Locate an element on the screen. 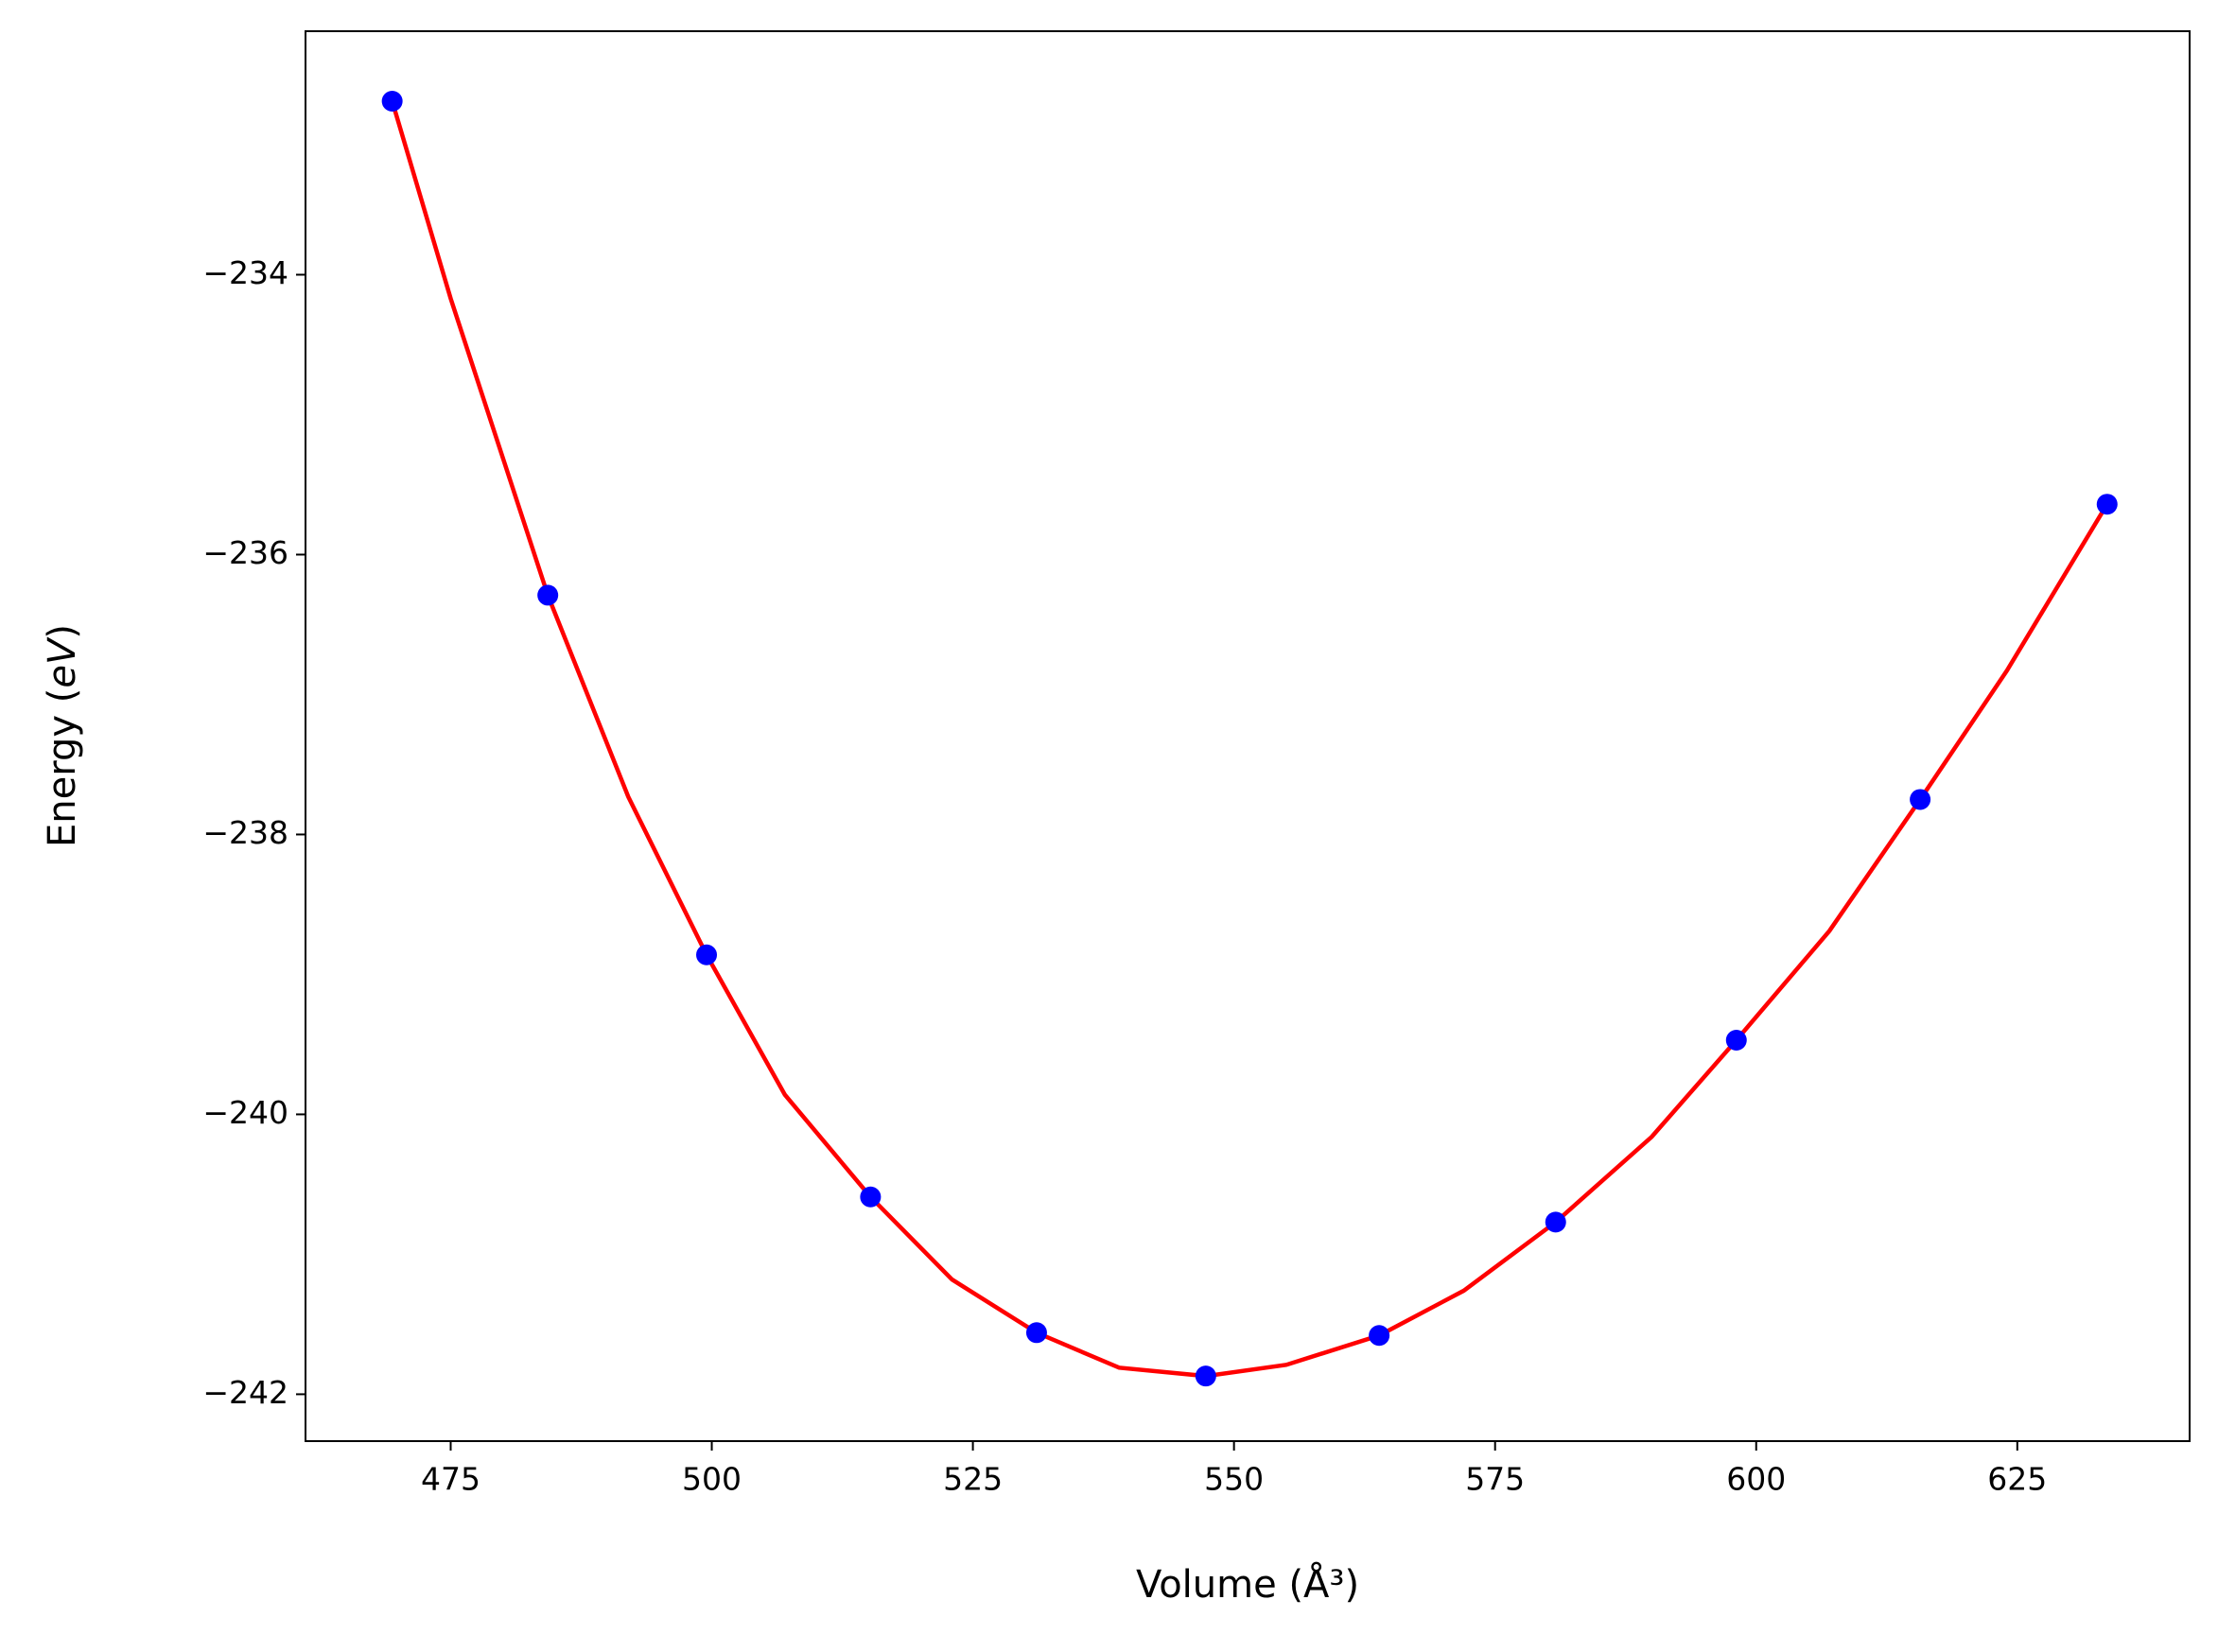 The width and height of the screenshot is (2218, 1652). y-tick-label: −236 is located at coordinates (245, 552).